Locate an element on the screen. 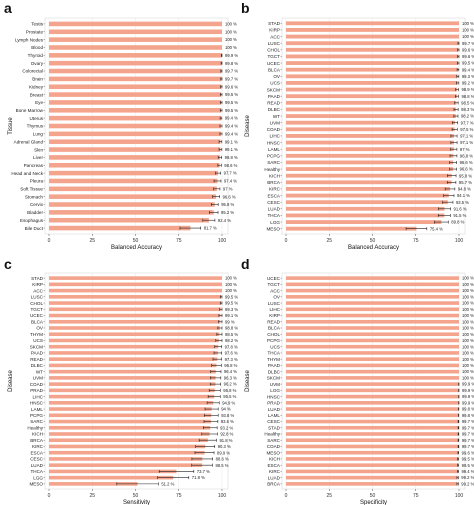 The height and width of the screenshot is (505, 474). y-tick-label: BRCA is located at coordinates (37, 440).